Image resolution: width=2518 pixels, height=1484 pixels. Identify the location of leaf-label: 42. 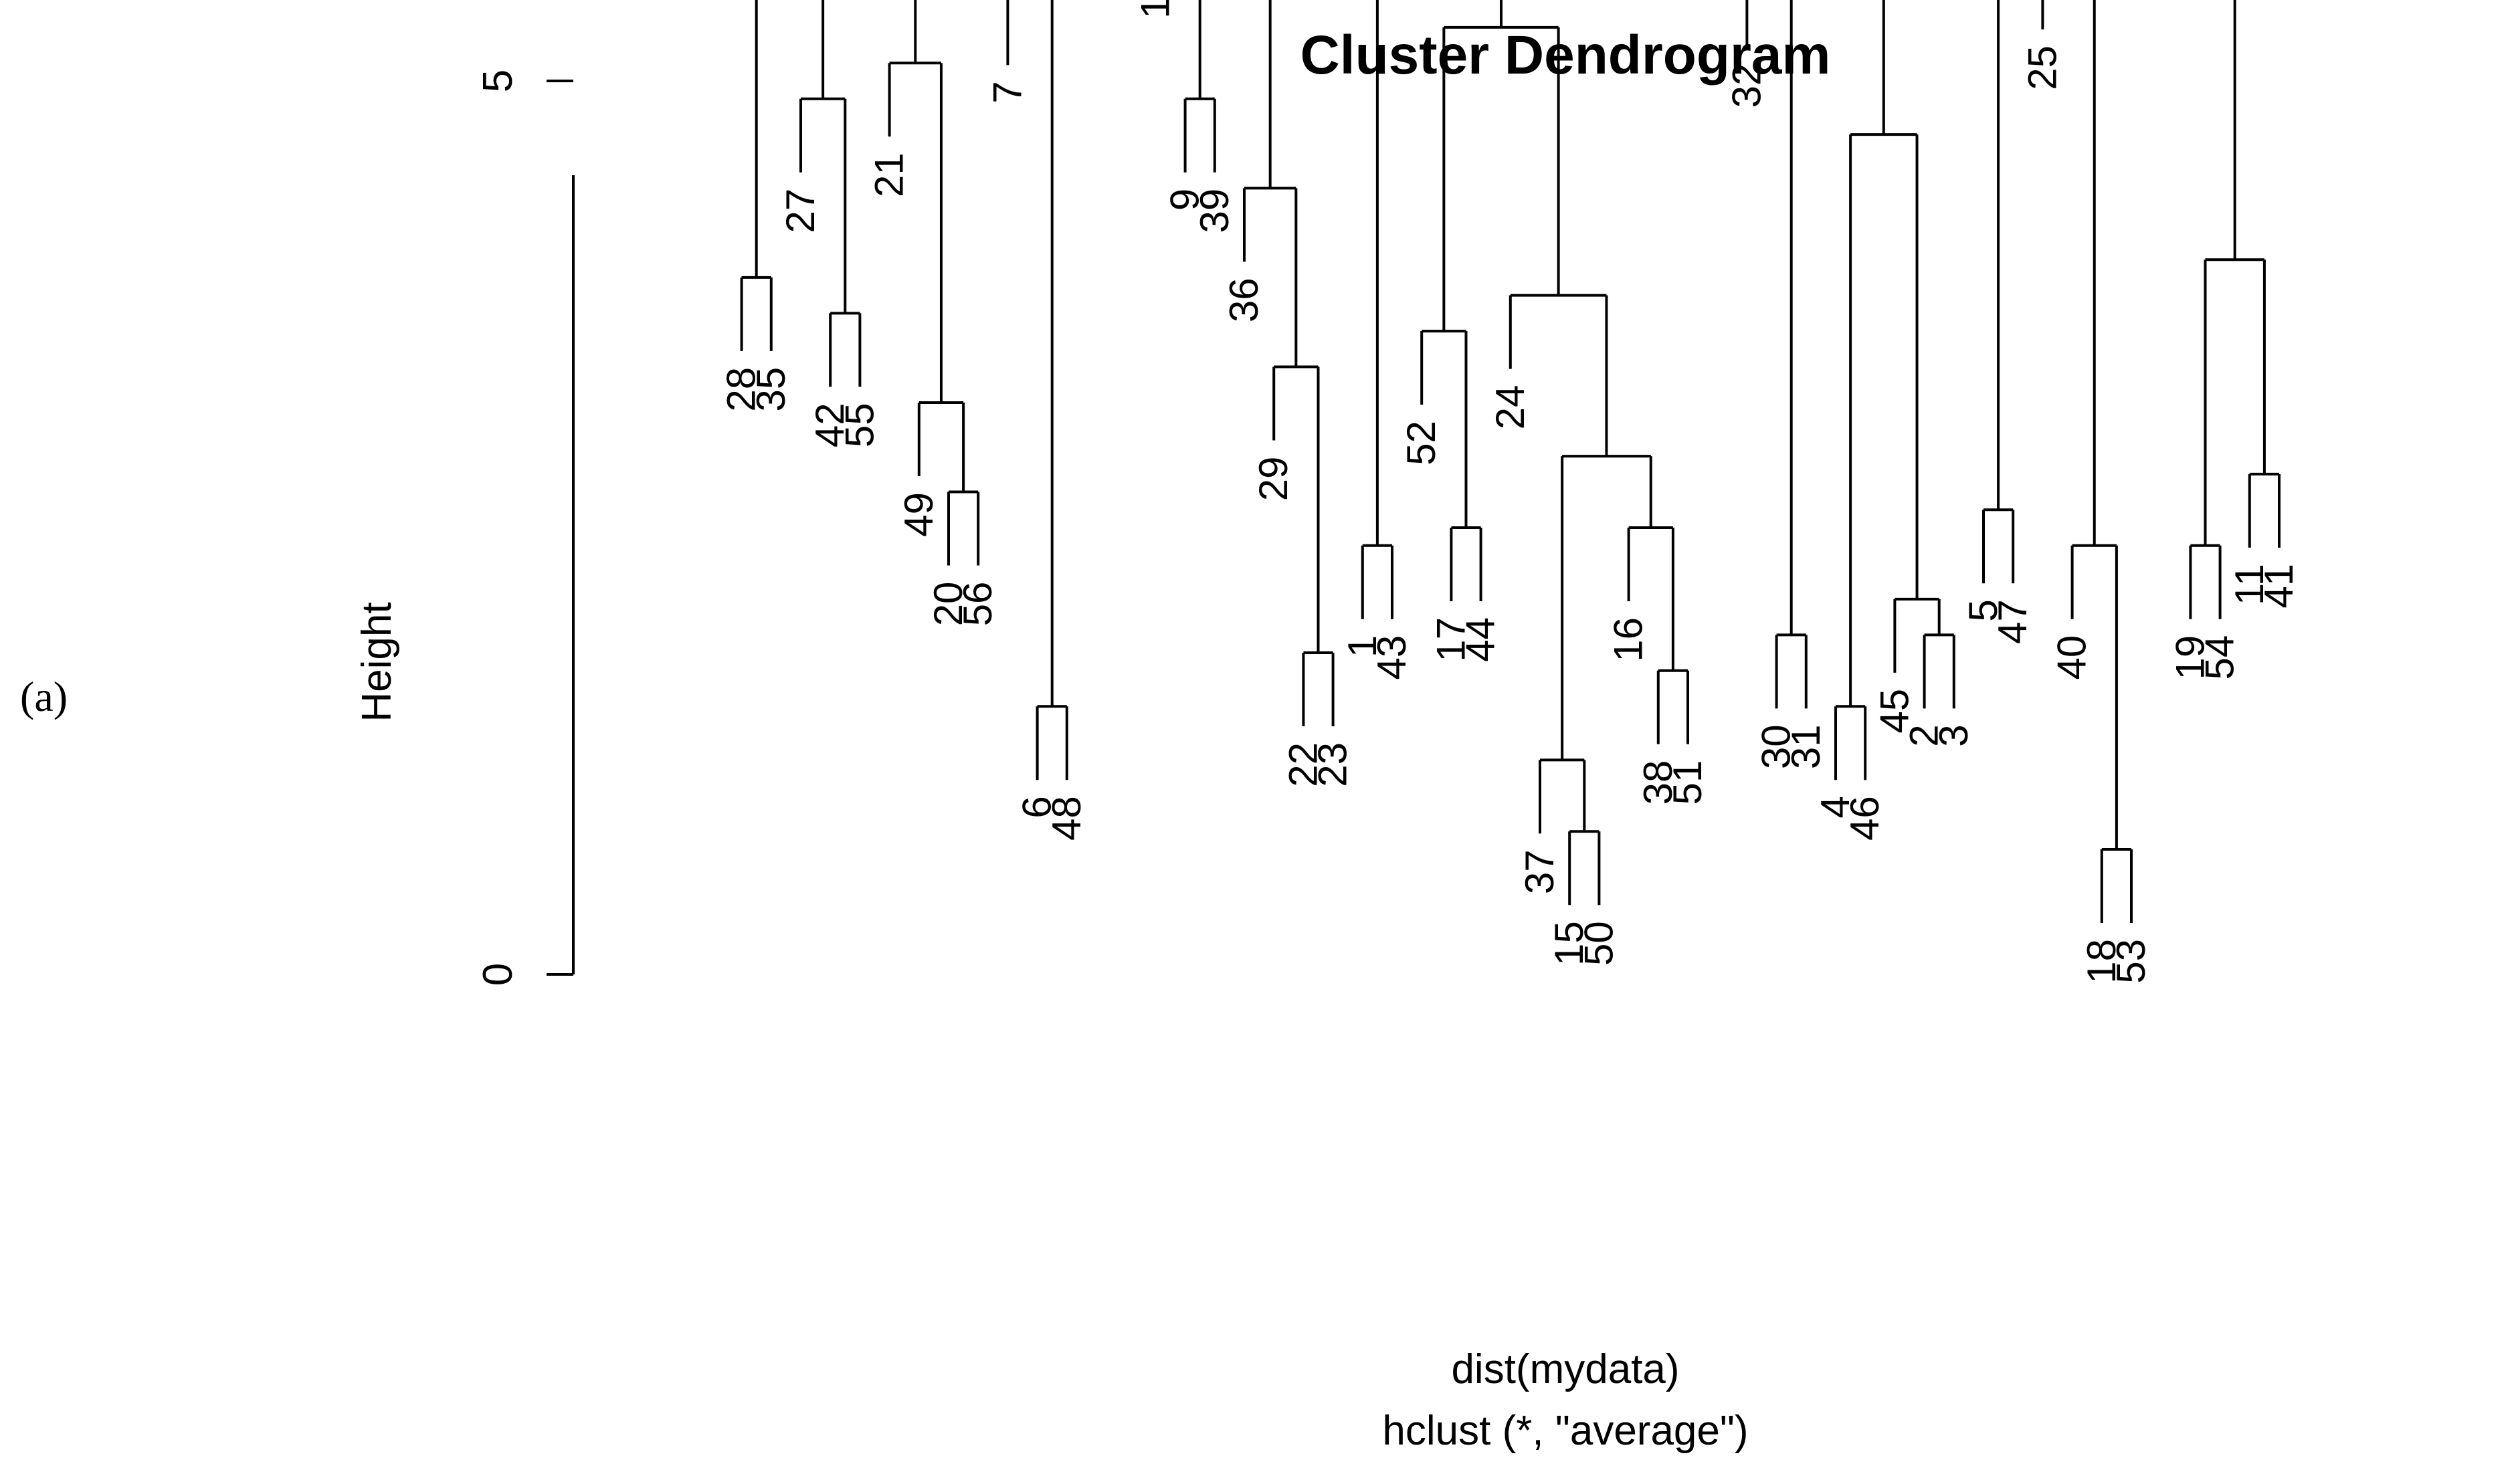
(829, 425).